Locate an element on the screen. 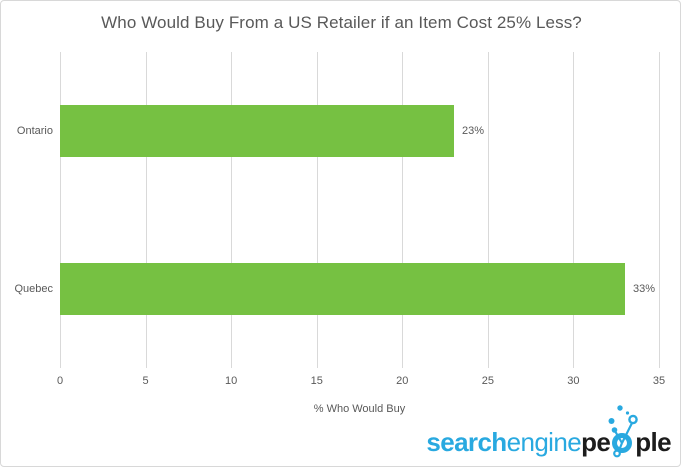 The height and width of the screenshot is (468, 681). data-label-ontario: 23% is located at coordinates (473, 131).